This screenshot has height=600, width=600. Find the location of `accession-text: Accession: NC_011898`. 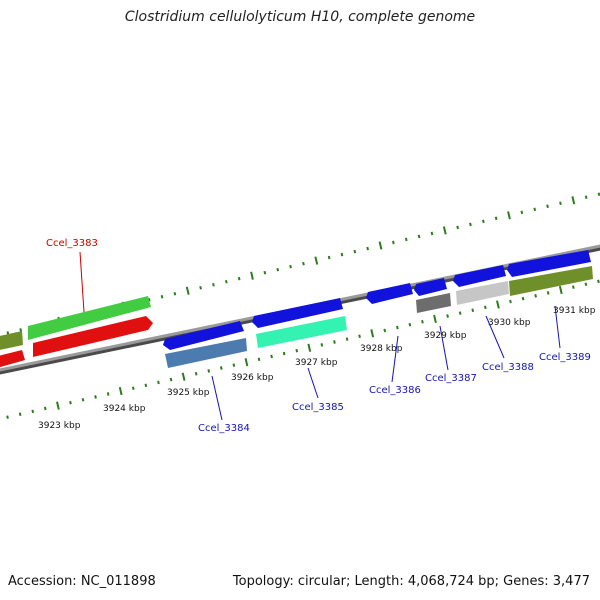

accession-text: Accession: NC_011898 is located at coordinates (82, 581).